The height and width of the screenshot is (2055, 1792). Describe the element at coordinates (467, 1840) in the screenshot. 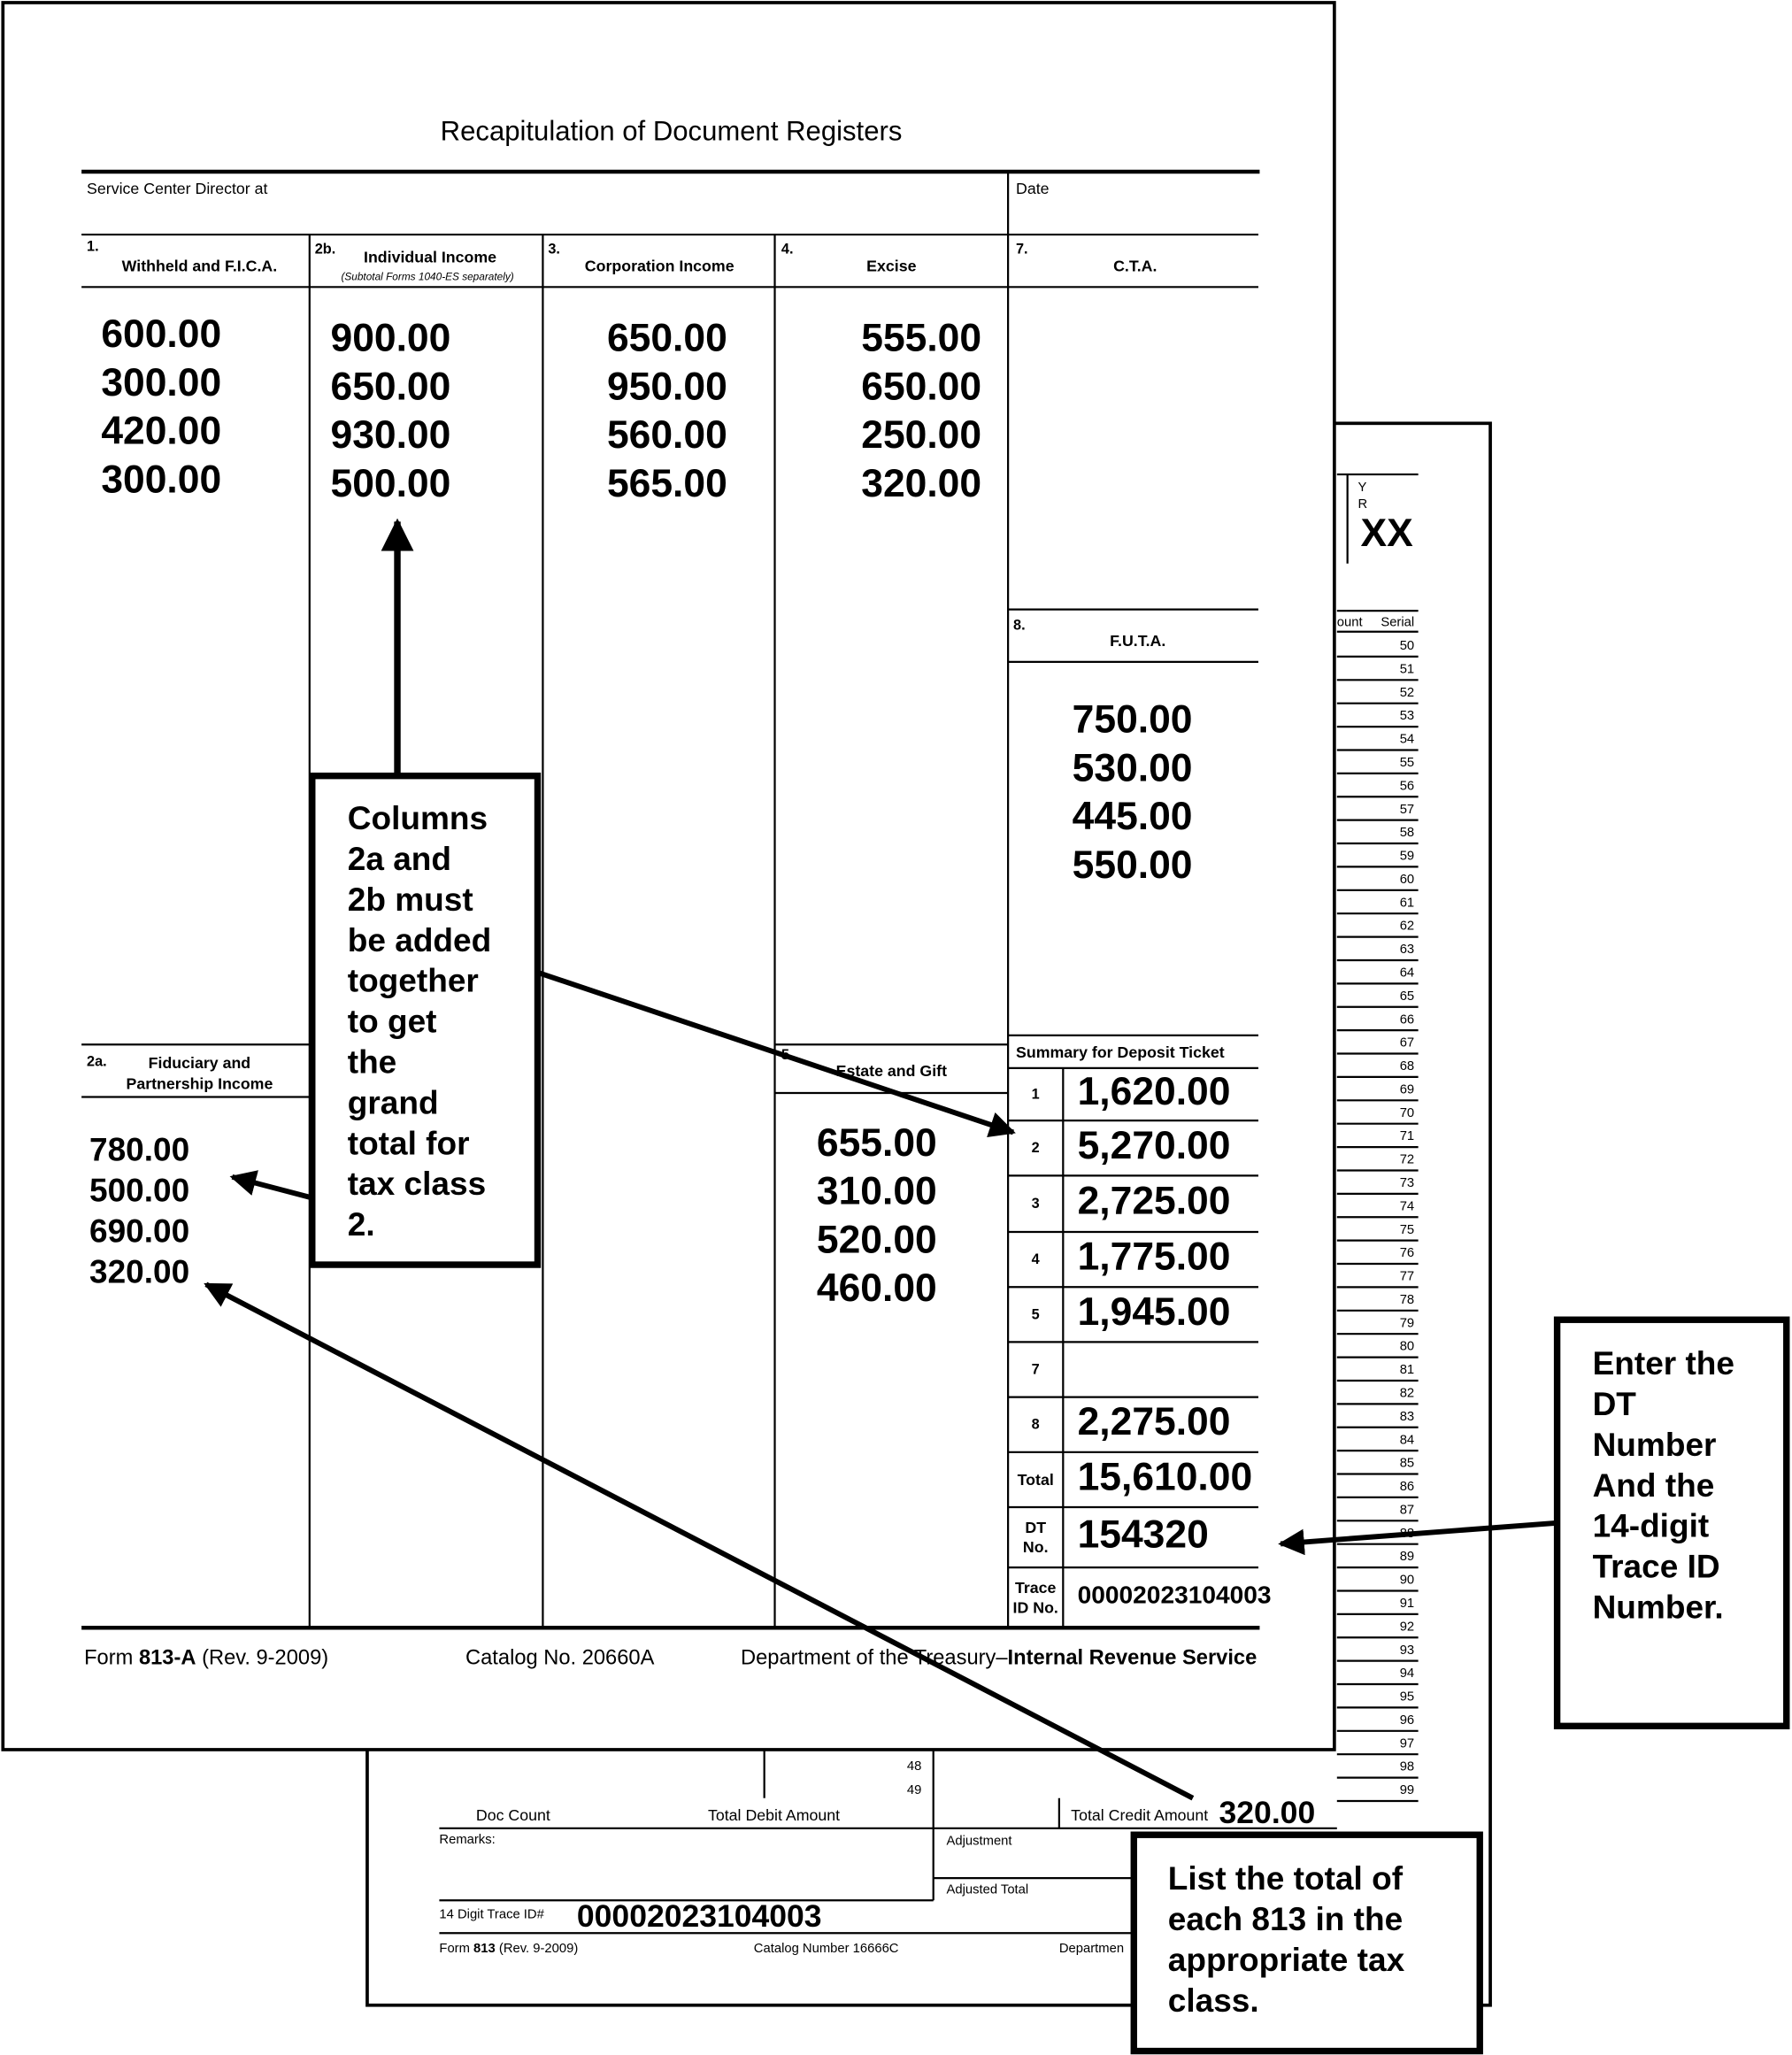

I see `field-label: Remarks:` at that location.